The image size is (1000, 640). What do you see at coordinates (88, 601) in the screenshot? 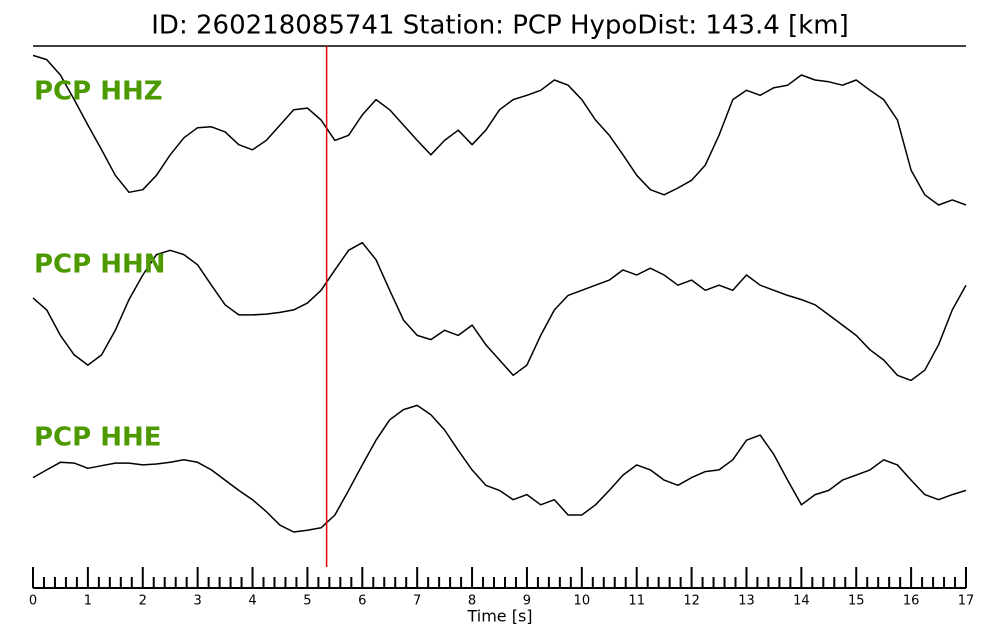
I see `x-tick-label: 1` at bounding box center [88, 601].